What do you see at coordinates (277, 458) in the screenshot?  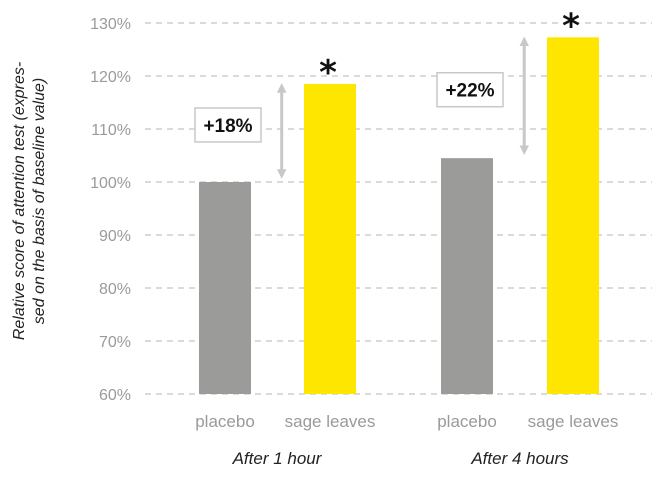 I see `group-label: After 1 hour` at bounding box center [277, 458].